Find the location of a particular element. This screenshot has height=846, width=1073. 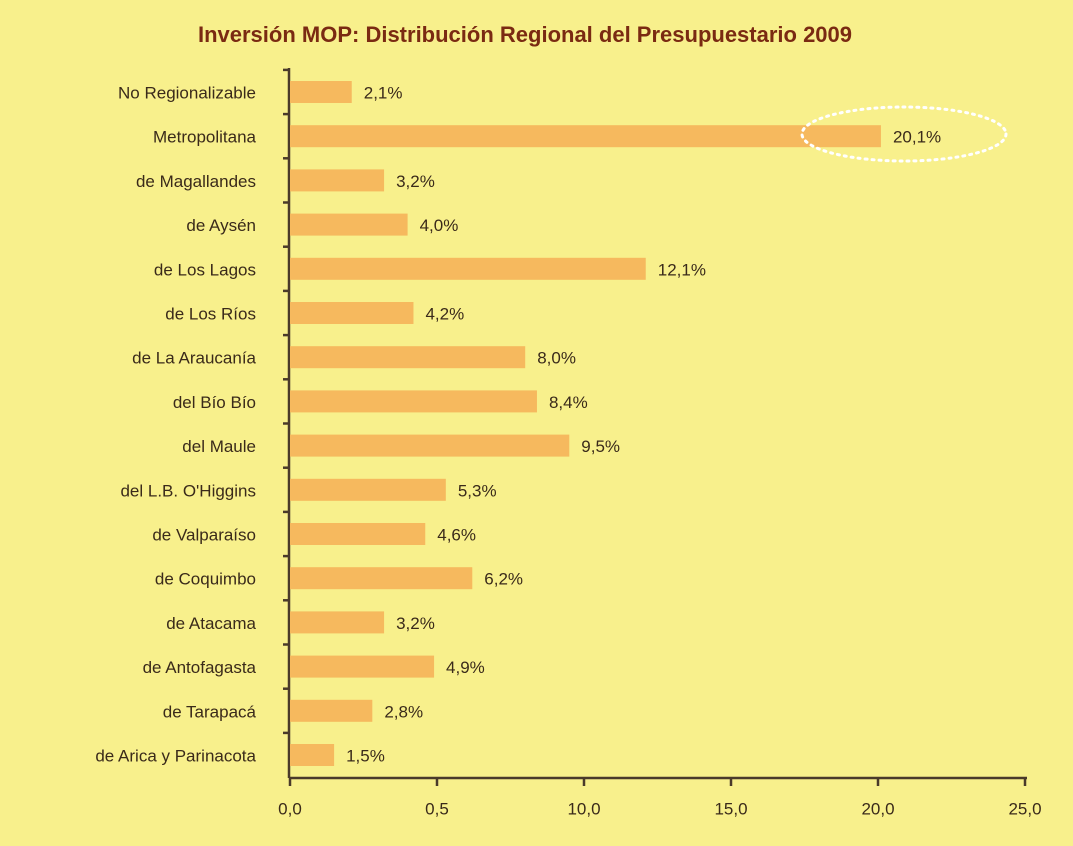

value-label: 4,2% is located at coordinates (444, 313).